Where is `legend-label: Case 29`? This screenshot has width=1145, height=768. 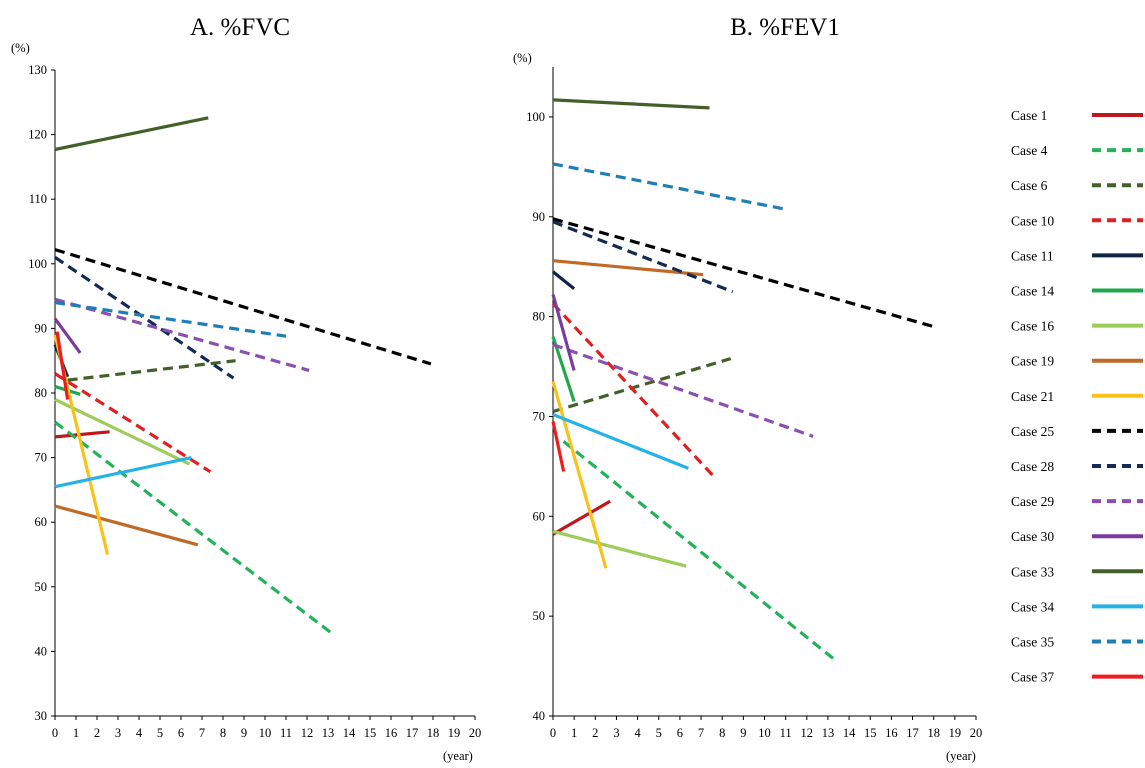
legend-label: Case 29 is located at coordinates (1032, 501).